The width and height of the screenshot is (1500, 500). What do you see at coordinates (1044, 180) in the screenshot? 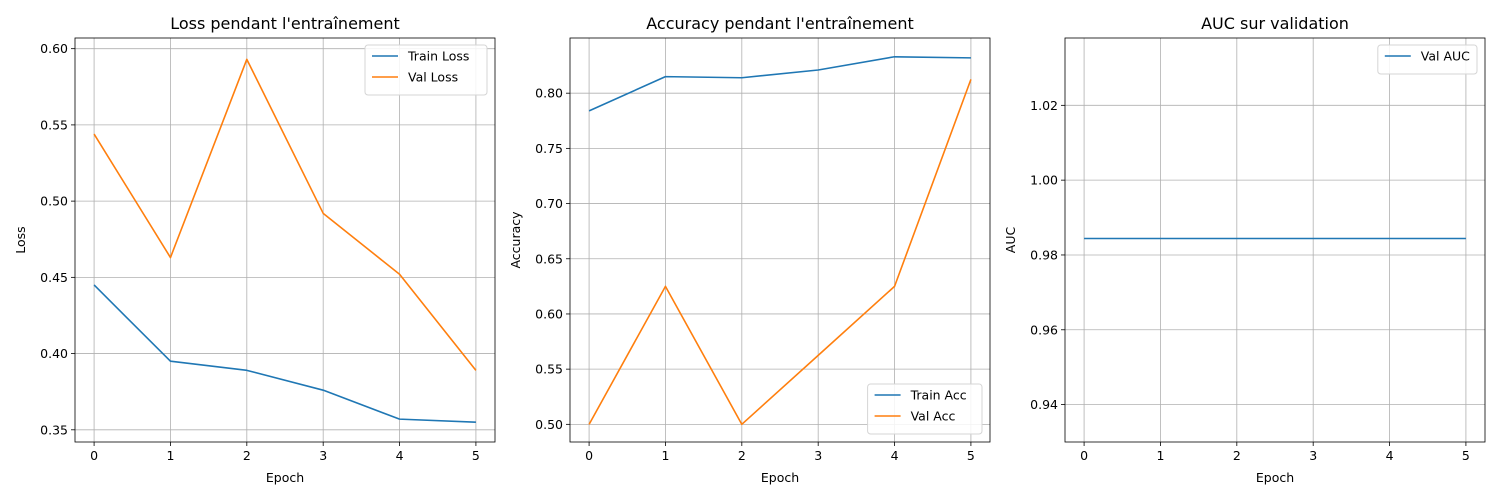
I see `y-tick-label: 1.00` at bounding box center [1044, 180].